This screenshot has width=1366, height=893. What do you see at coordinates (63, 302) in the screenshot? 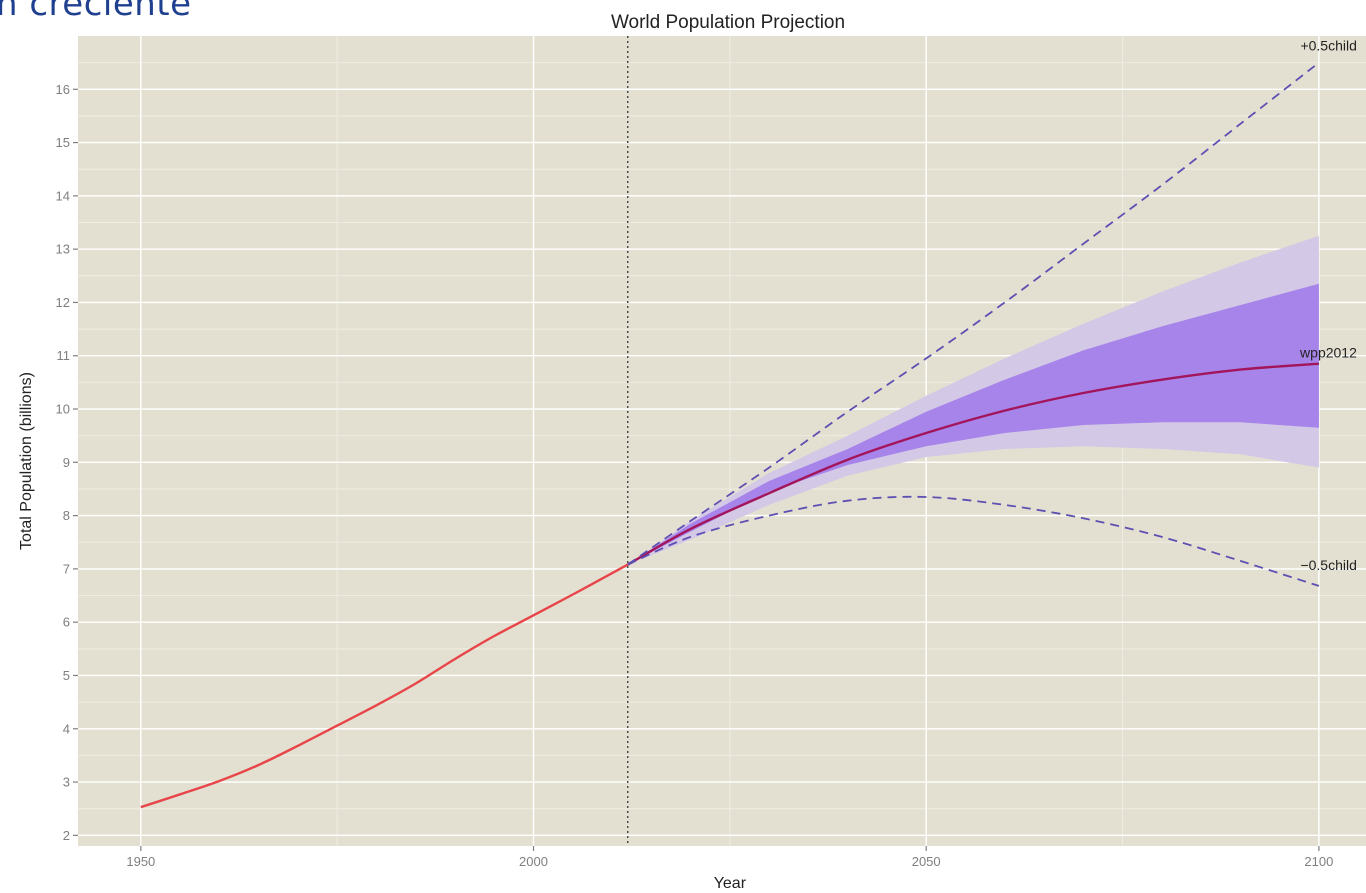
I see `y-tick-label: 12` at bounding box center [63, 302].